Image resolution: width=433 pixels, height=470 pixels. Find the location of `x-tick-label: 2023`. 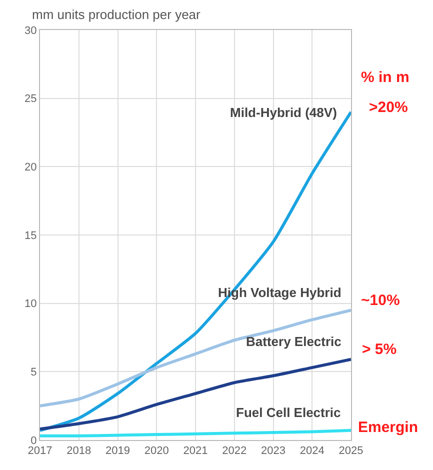

x-tick-label: 2023 is located at coordinates (273, 451).